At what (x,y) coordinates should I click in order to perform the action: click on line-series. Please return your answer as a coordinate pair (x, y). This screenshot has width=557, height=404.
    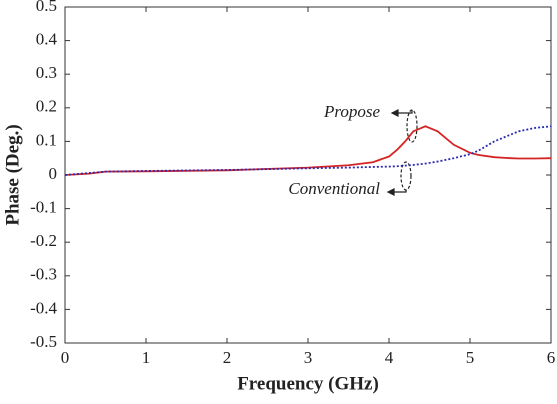
    Looking at the image, I should click on (308, 150).